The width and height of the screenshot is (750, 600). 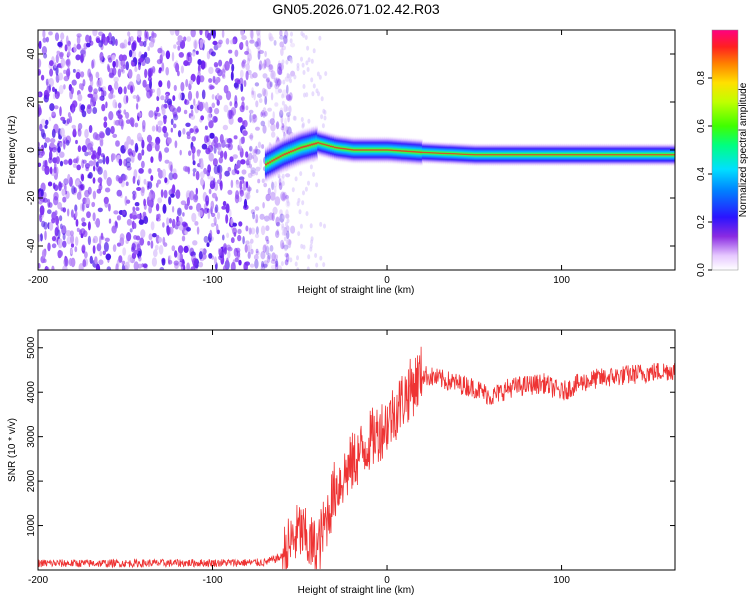 I want to click on spectrogram-y-tick-label: -20, so click(x=31, y=197).